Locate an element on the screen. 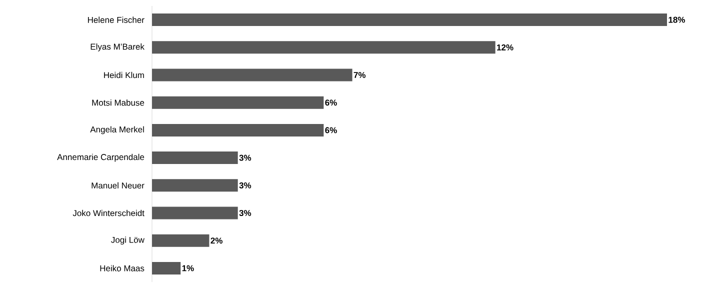  data-label: 12% is located at coordinates (505, 47).